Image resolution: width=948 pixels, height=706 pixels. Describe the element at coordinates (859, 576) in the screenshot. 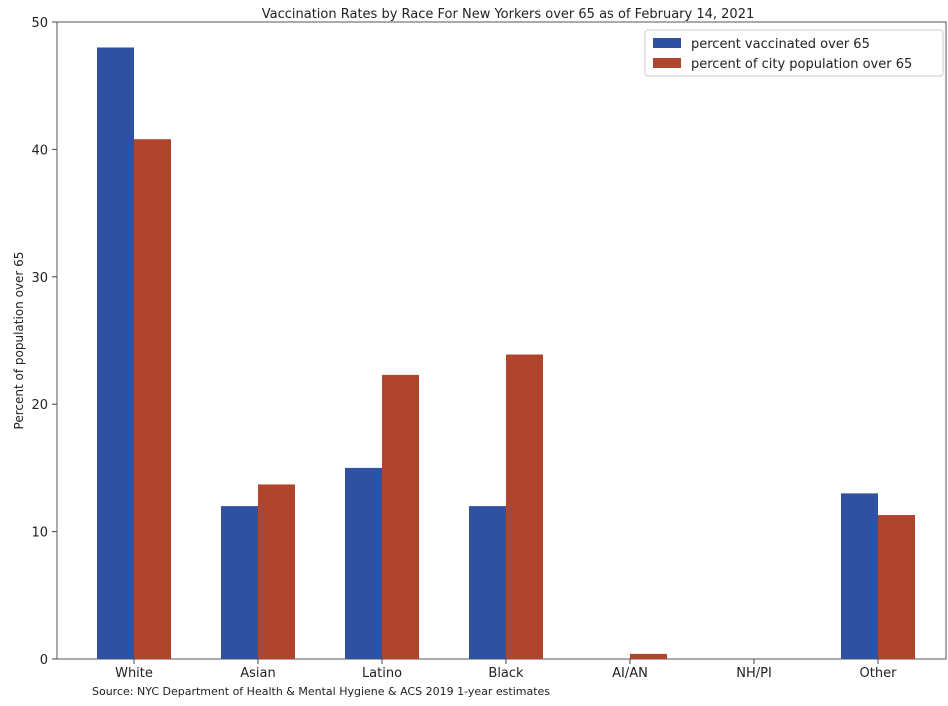

I see `bar-vaccinated-other` at that location.